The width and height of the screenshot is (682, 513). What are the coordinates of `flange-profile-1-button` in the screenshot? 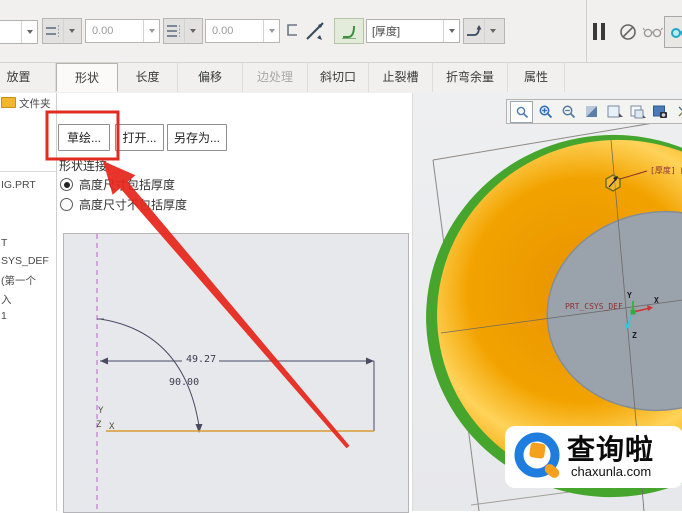 It's located at (62, 31).